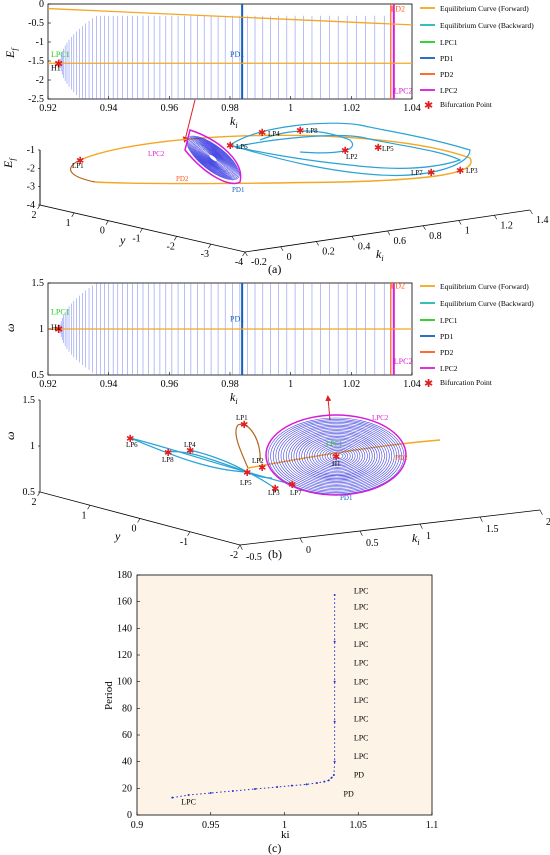 The height and width of the screenshot is (855, 550). I want to click on point-label: H1, so click(56, 68).